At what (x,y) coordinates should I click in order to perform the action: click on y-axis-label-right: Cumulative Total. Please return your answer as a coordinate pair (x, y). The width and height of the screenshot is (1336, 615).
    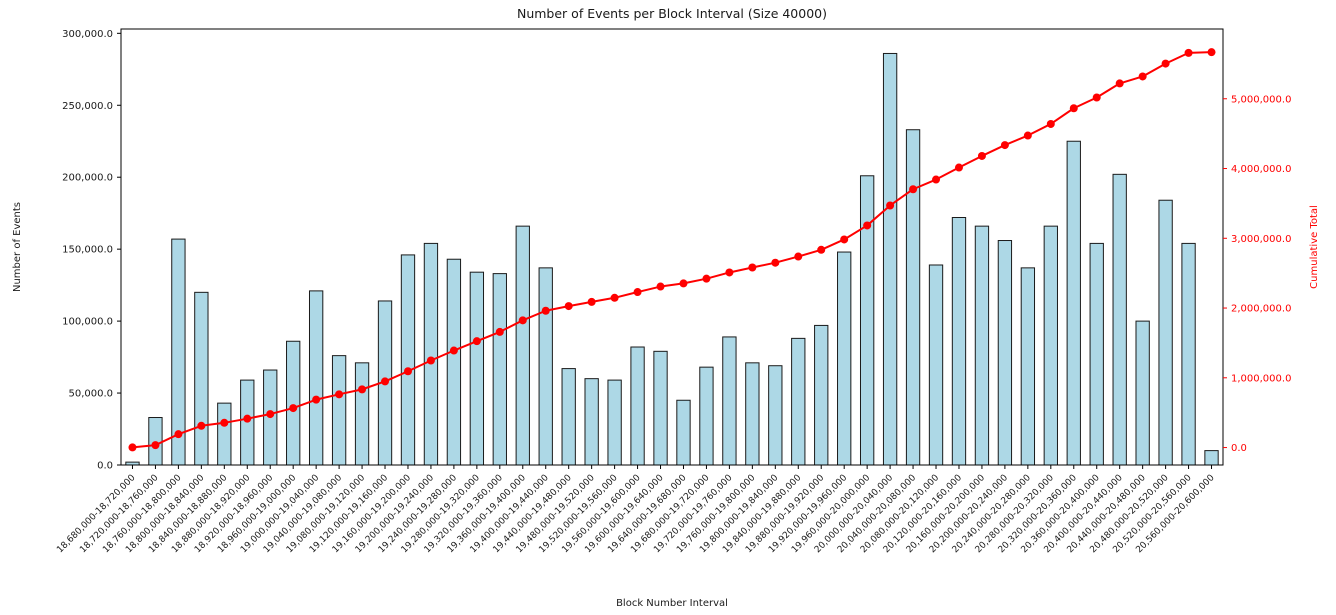
    Looking at the image, I should click on (1314, 247).